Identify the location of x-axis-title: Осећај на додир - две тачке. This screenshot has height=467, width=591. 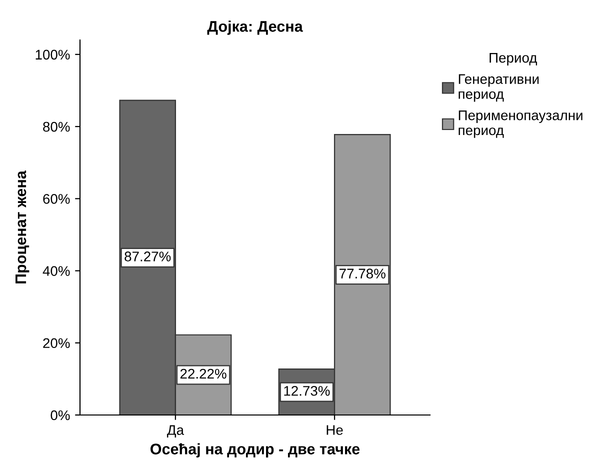
(255, 450).